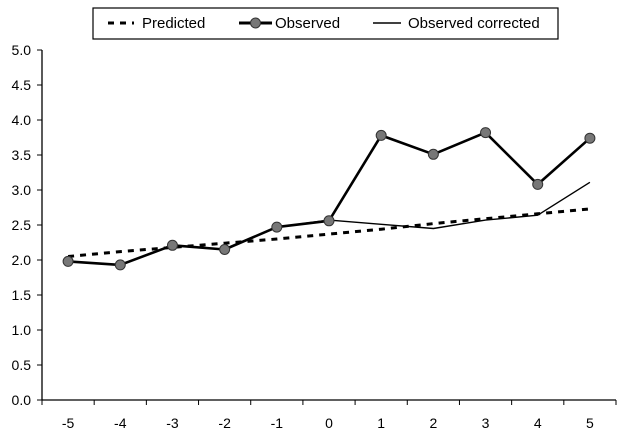 The width and height of the screenshot is (617, 434). I want to click on y-tick-label: 1.5, so click(22, 295).